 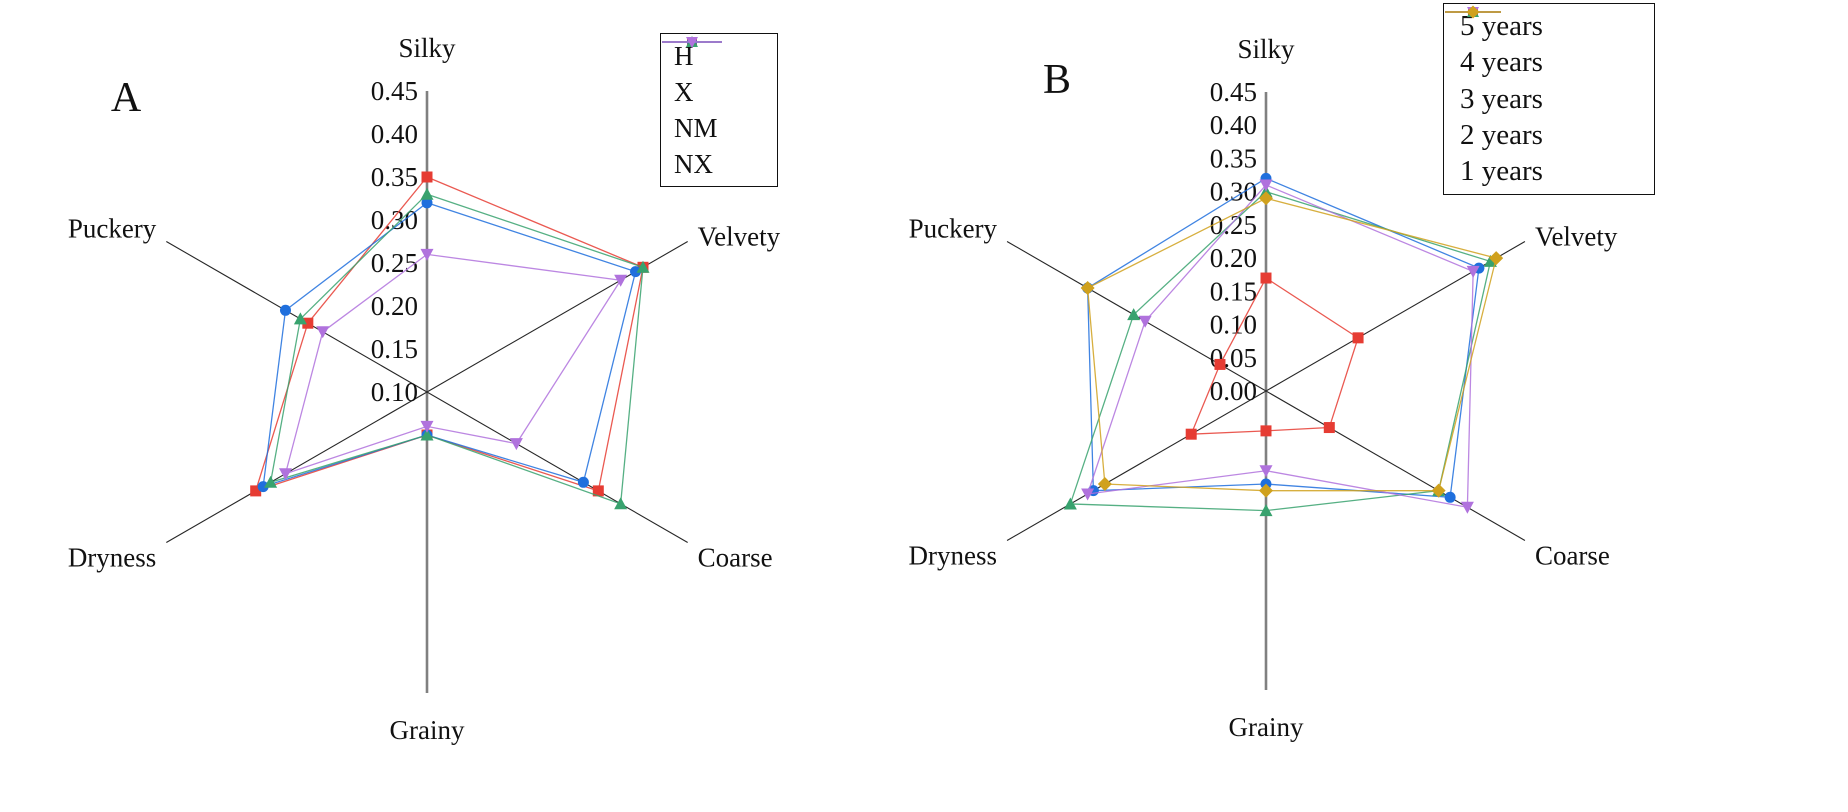 What do you see at coordinates (692, 42) in the screenshot?
I see `legend-triangle-down-glyph` at bounding box center [692, 42].